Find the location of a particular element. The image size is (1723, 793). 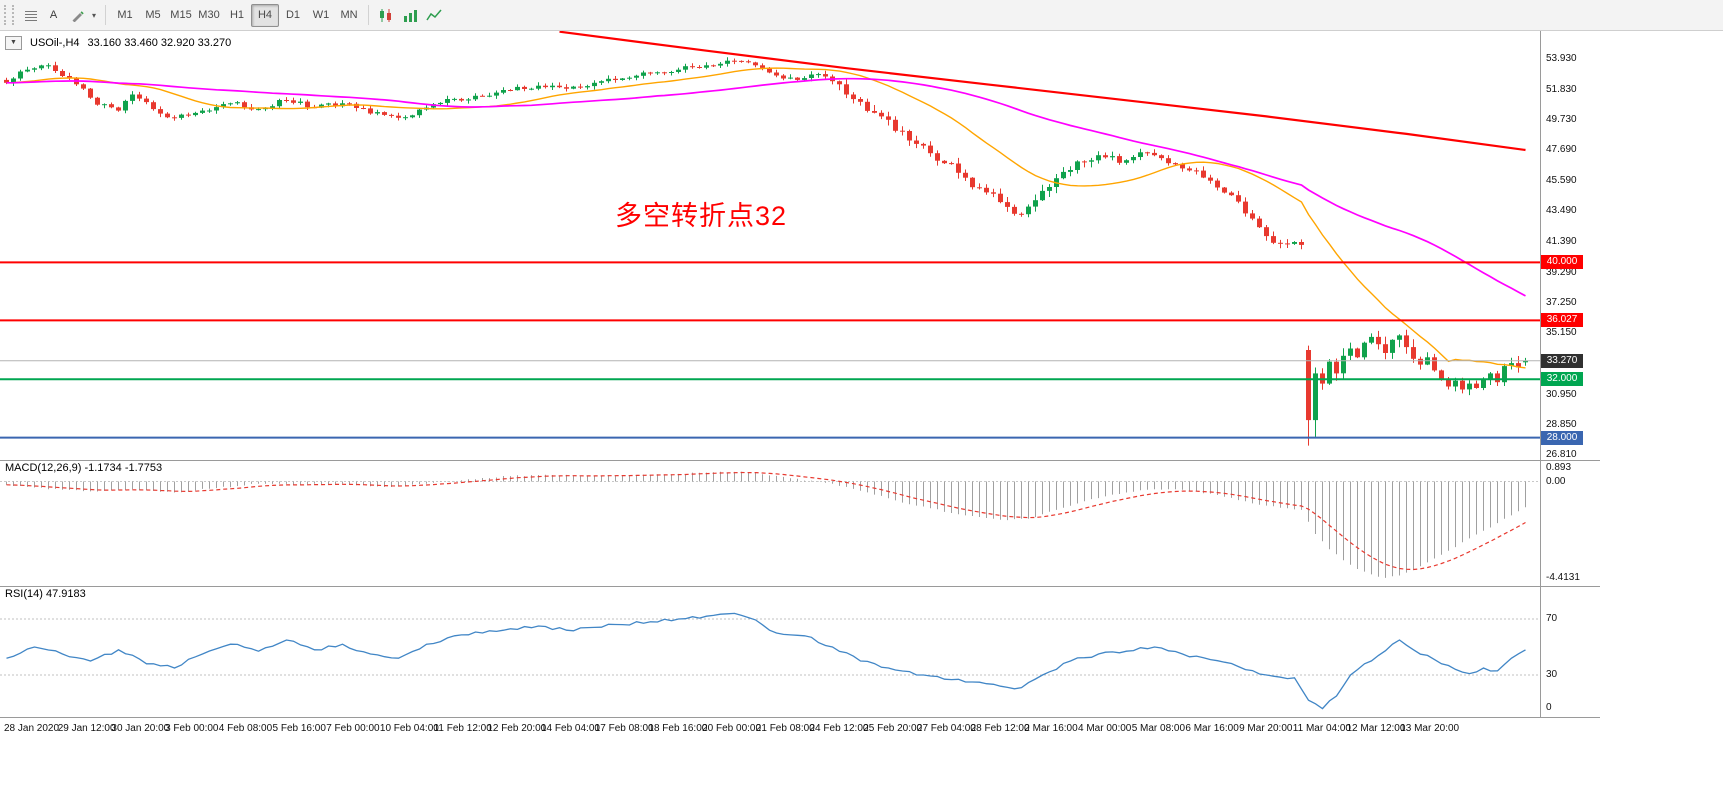

macd-indicator-header: MACD(12,26,9) -1.1734 -1.7753 is located at coordinates (84, 468).